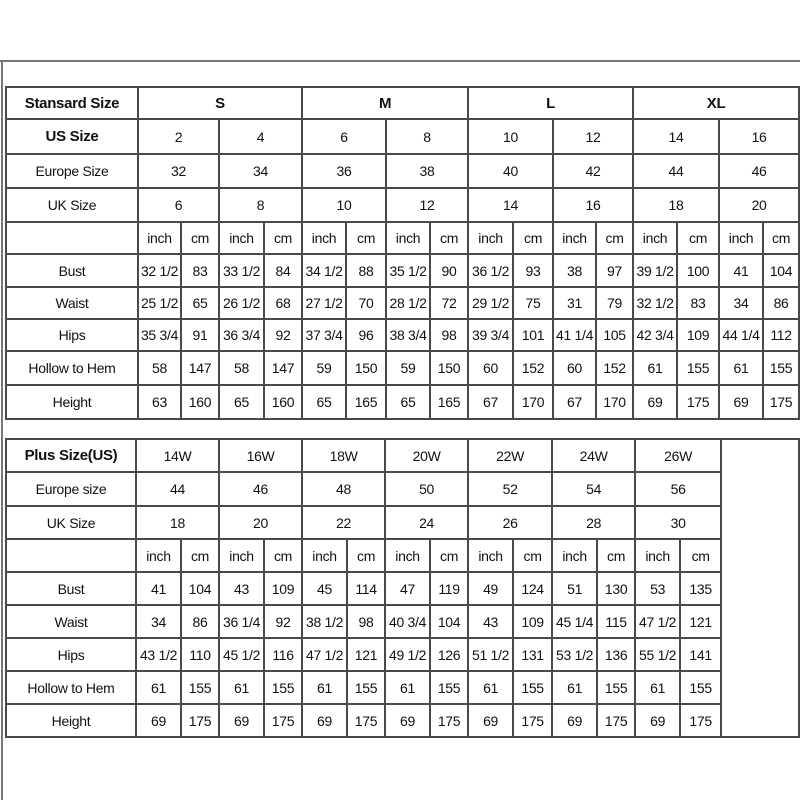  Describe the element at coordinates (324, 335) in the screenshot. I see `measurement-value: 37 3/4` at that location.